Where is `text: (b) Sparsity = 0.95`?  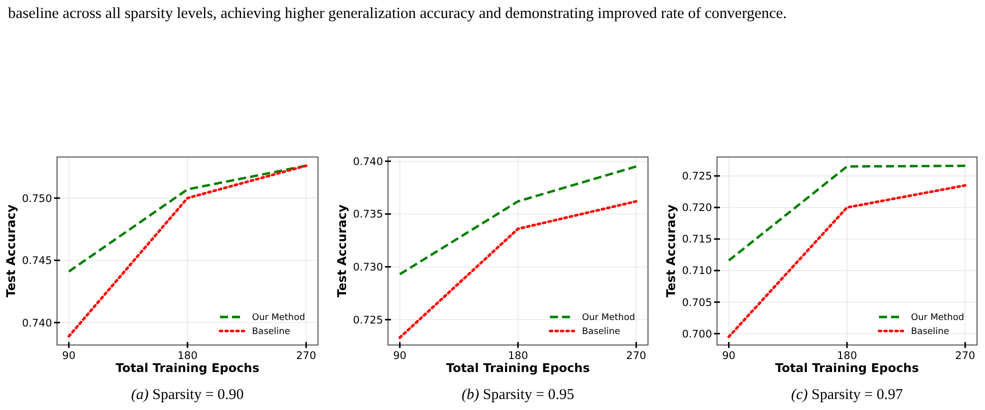 text: (b) Sparsity = 0.95 is located at coordinates (518, 395).